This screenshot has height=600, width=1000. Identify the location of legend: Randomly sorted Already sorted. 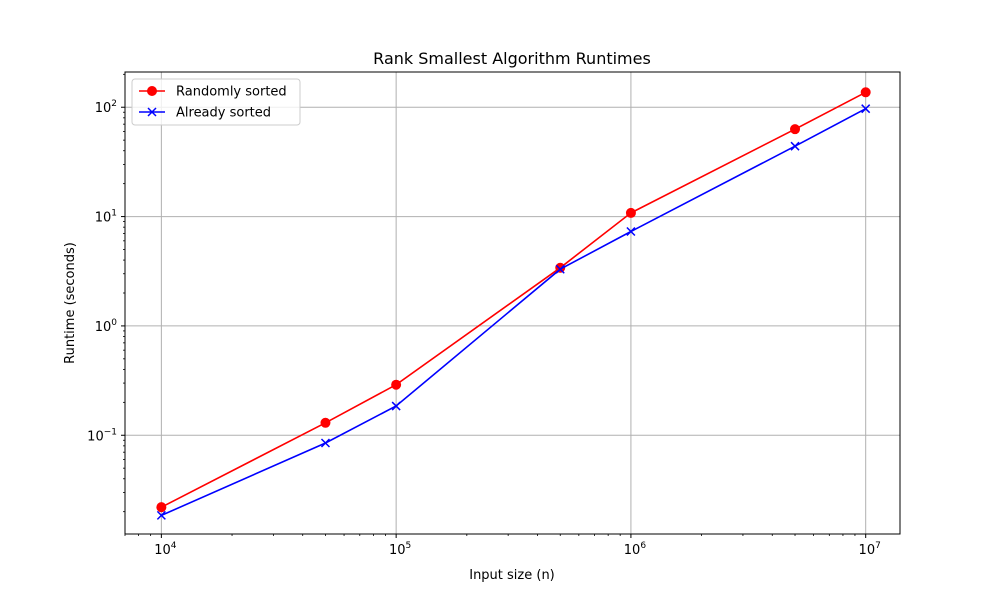
(216, 102).